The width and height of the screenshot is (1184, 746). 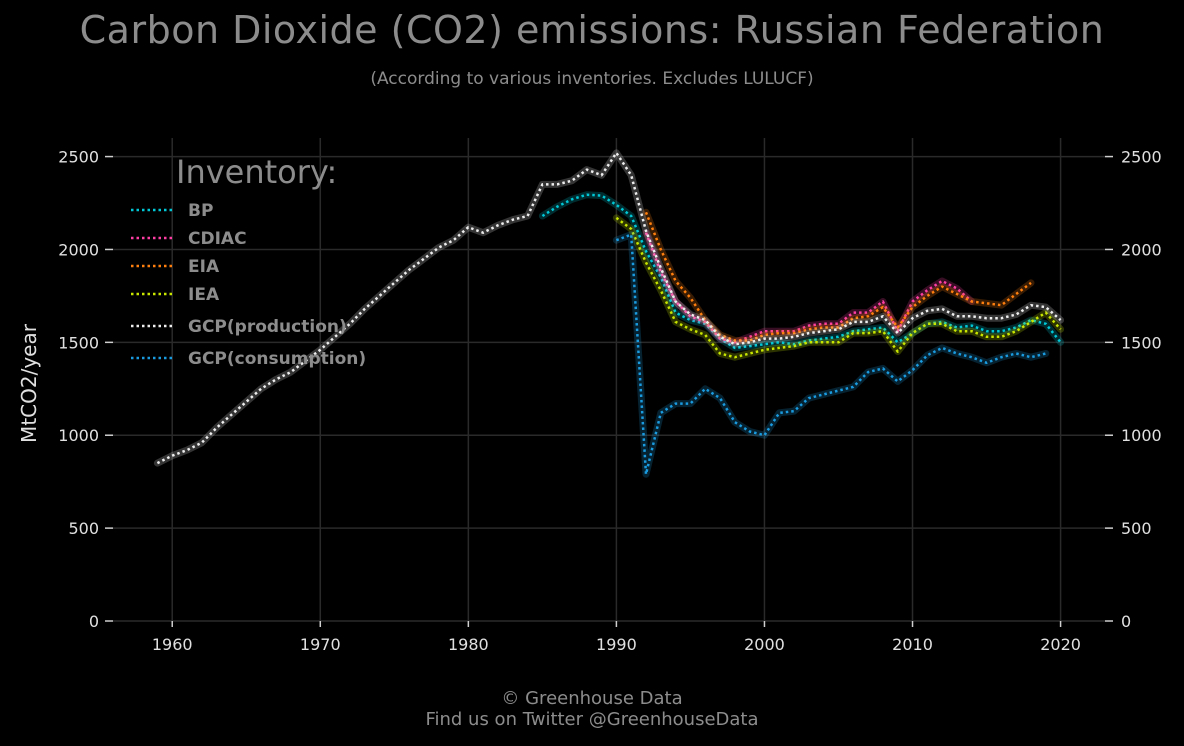 I want to click on copyright-text: © Greenhouse Data, so click(x=592, y=698).